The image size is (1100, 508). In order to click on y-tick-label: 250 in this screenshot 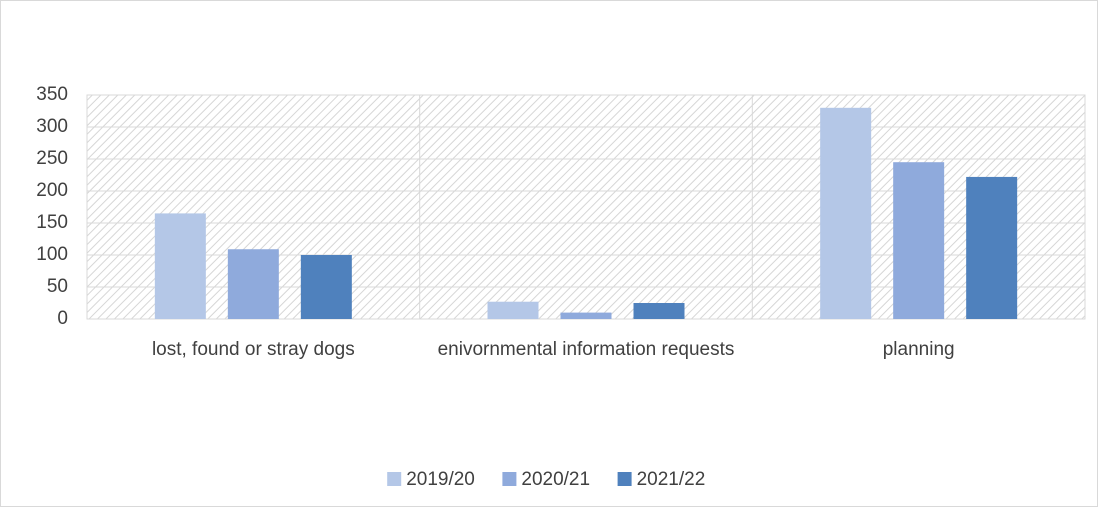, I will do `click(52, 158)`.